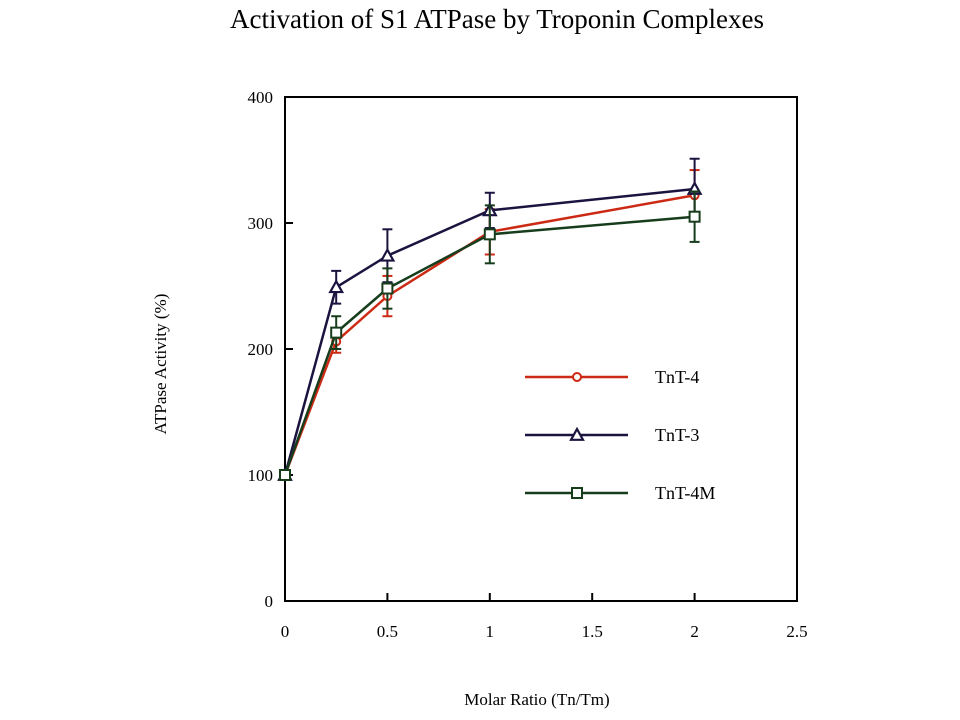  What do you see at coordinates (677, 377) in the screenshot?
I see `legend-label: TnT-4` at bounding box center [677, 377].